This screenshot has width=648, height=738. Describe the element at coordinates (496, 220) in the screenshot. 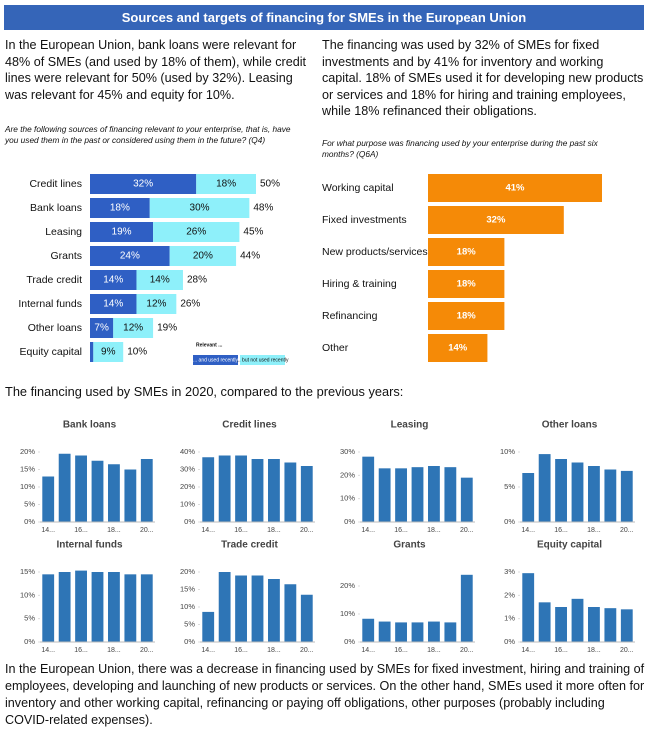

I see `value-label: 32%` at that location.